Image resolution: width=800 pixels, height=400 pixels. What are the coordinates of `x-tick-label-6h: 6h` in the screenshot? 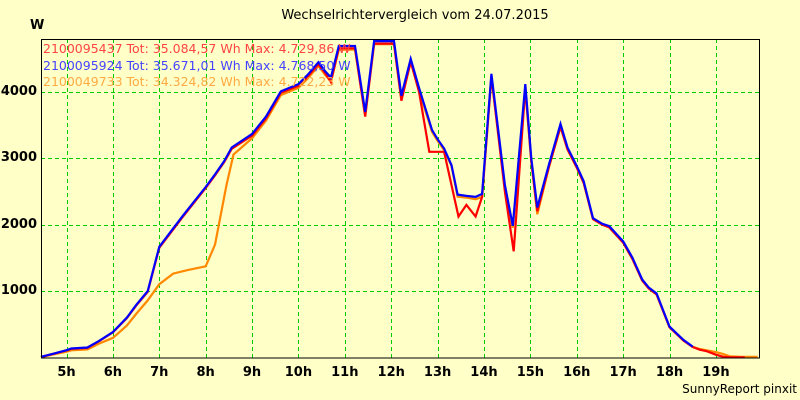 It's located at (113, 372).